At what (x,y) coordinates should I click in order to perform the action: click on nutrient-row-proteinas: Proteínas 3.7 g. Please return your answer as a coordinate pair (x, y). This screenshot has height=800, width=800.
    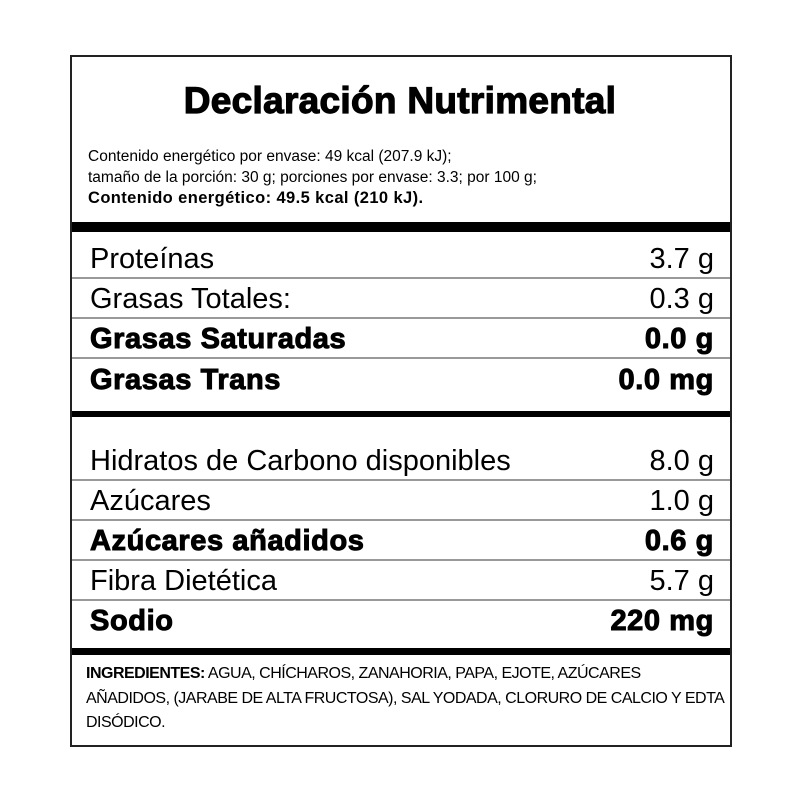
    Looking at the image, I should click on (401, 259).